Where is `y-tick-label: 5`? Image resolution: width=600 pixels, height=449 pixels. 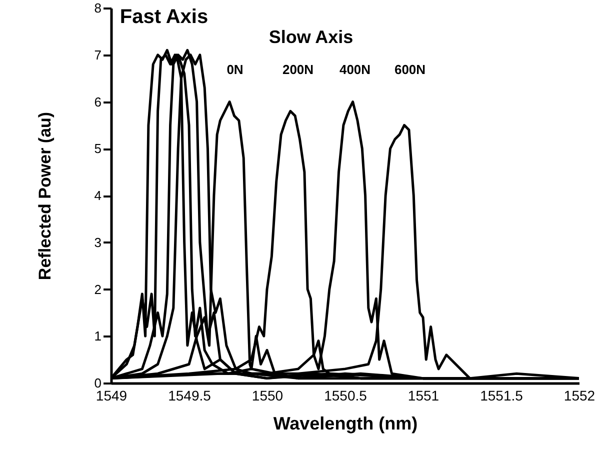 y-tick-label: 5 is located at coordinates (98, 148).